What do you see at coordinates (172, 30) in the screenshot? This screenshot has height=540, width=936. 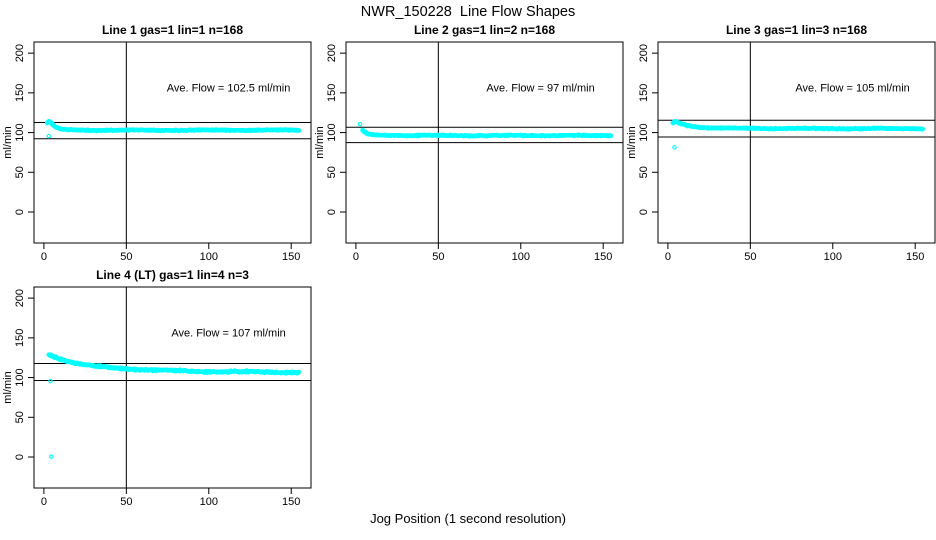 I see `panel-title: Line 1 gas=1 lin=1 n=168` at bounding box center [172, 30].